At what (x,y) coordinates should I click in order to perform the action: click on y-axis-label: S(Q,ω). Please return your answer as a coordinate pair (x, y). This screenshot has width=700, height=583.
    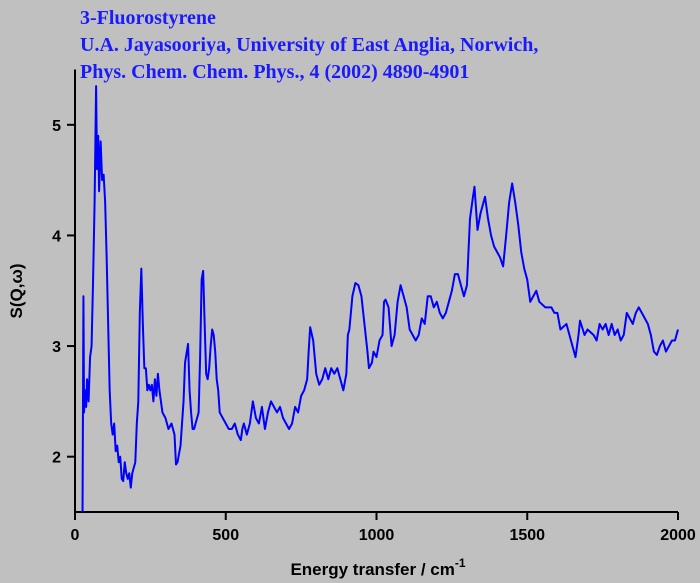
    Looking at the image, I should click on (16, 291).